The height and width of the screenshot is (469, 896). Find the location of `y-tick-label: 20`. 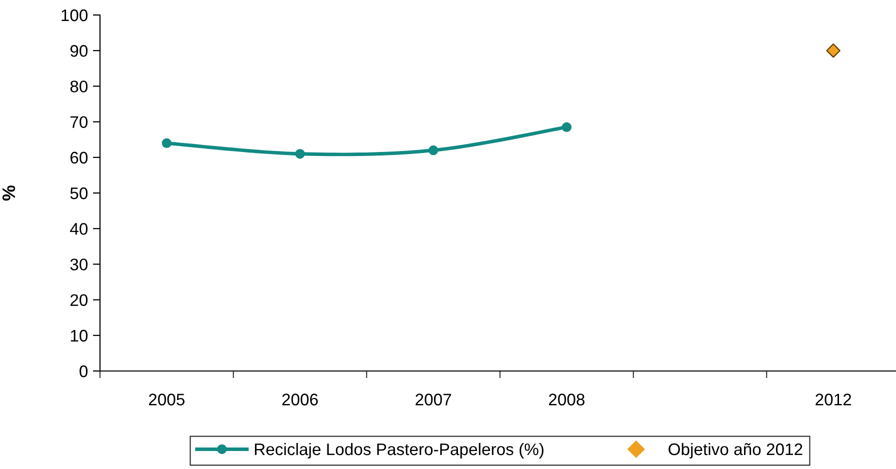

y-tick-label: 20 is located at coordinates (79, 300).